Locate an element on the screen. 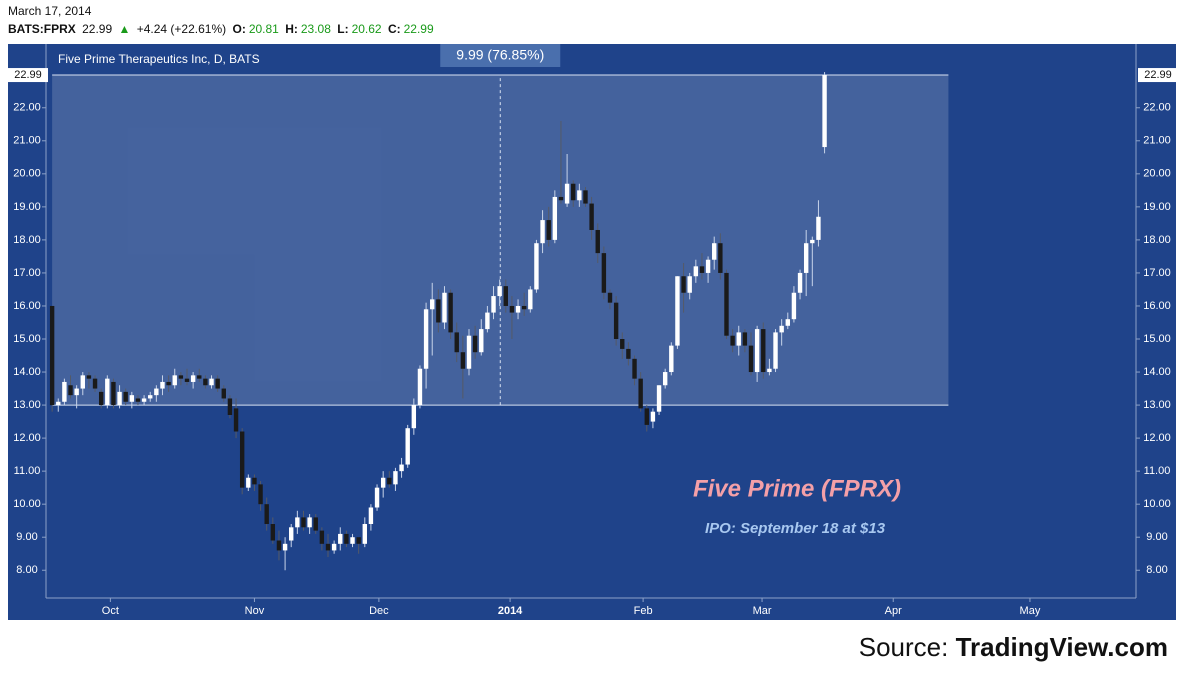 The height and width of the screenshot is (677, 1184). y-tick-label: 10.00 is located at coordinates (27, 504).